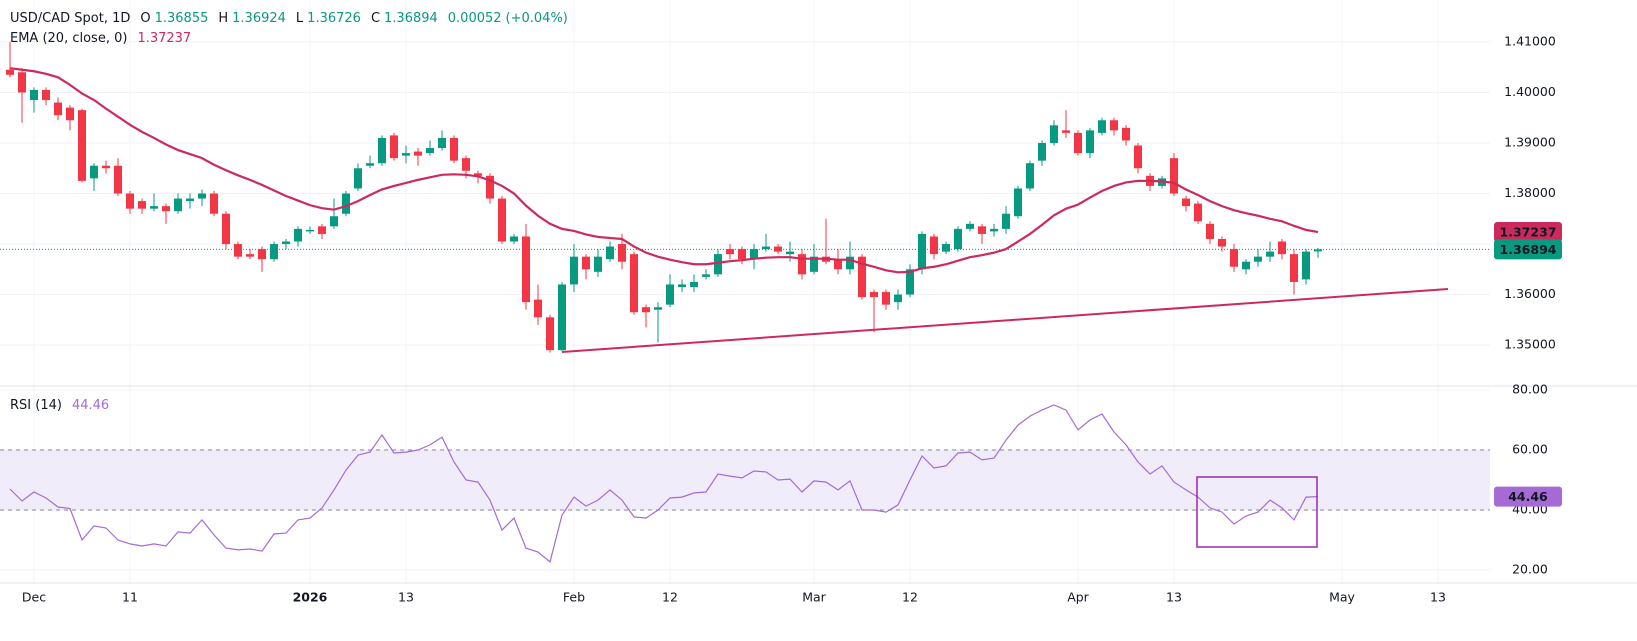 The image size is (1637, 641). What do you see at coordinates (36, 405) in the screenshot?
I see `rsi-name: RSI (14)` at bounding box center [36, 405].